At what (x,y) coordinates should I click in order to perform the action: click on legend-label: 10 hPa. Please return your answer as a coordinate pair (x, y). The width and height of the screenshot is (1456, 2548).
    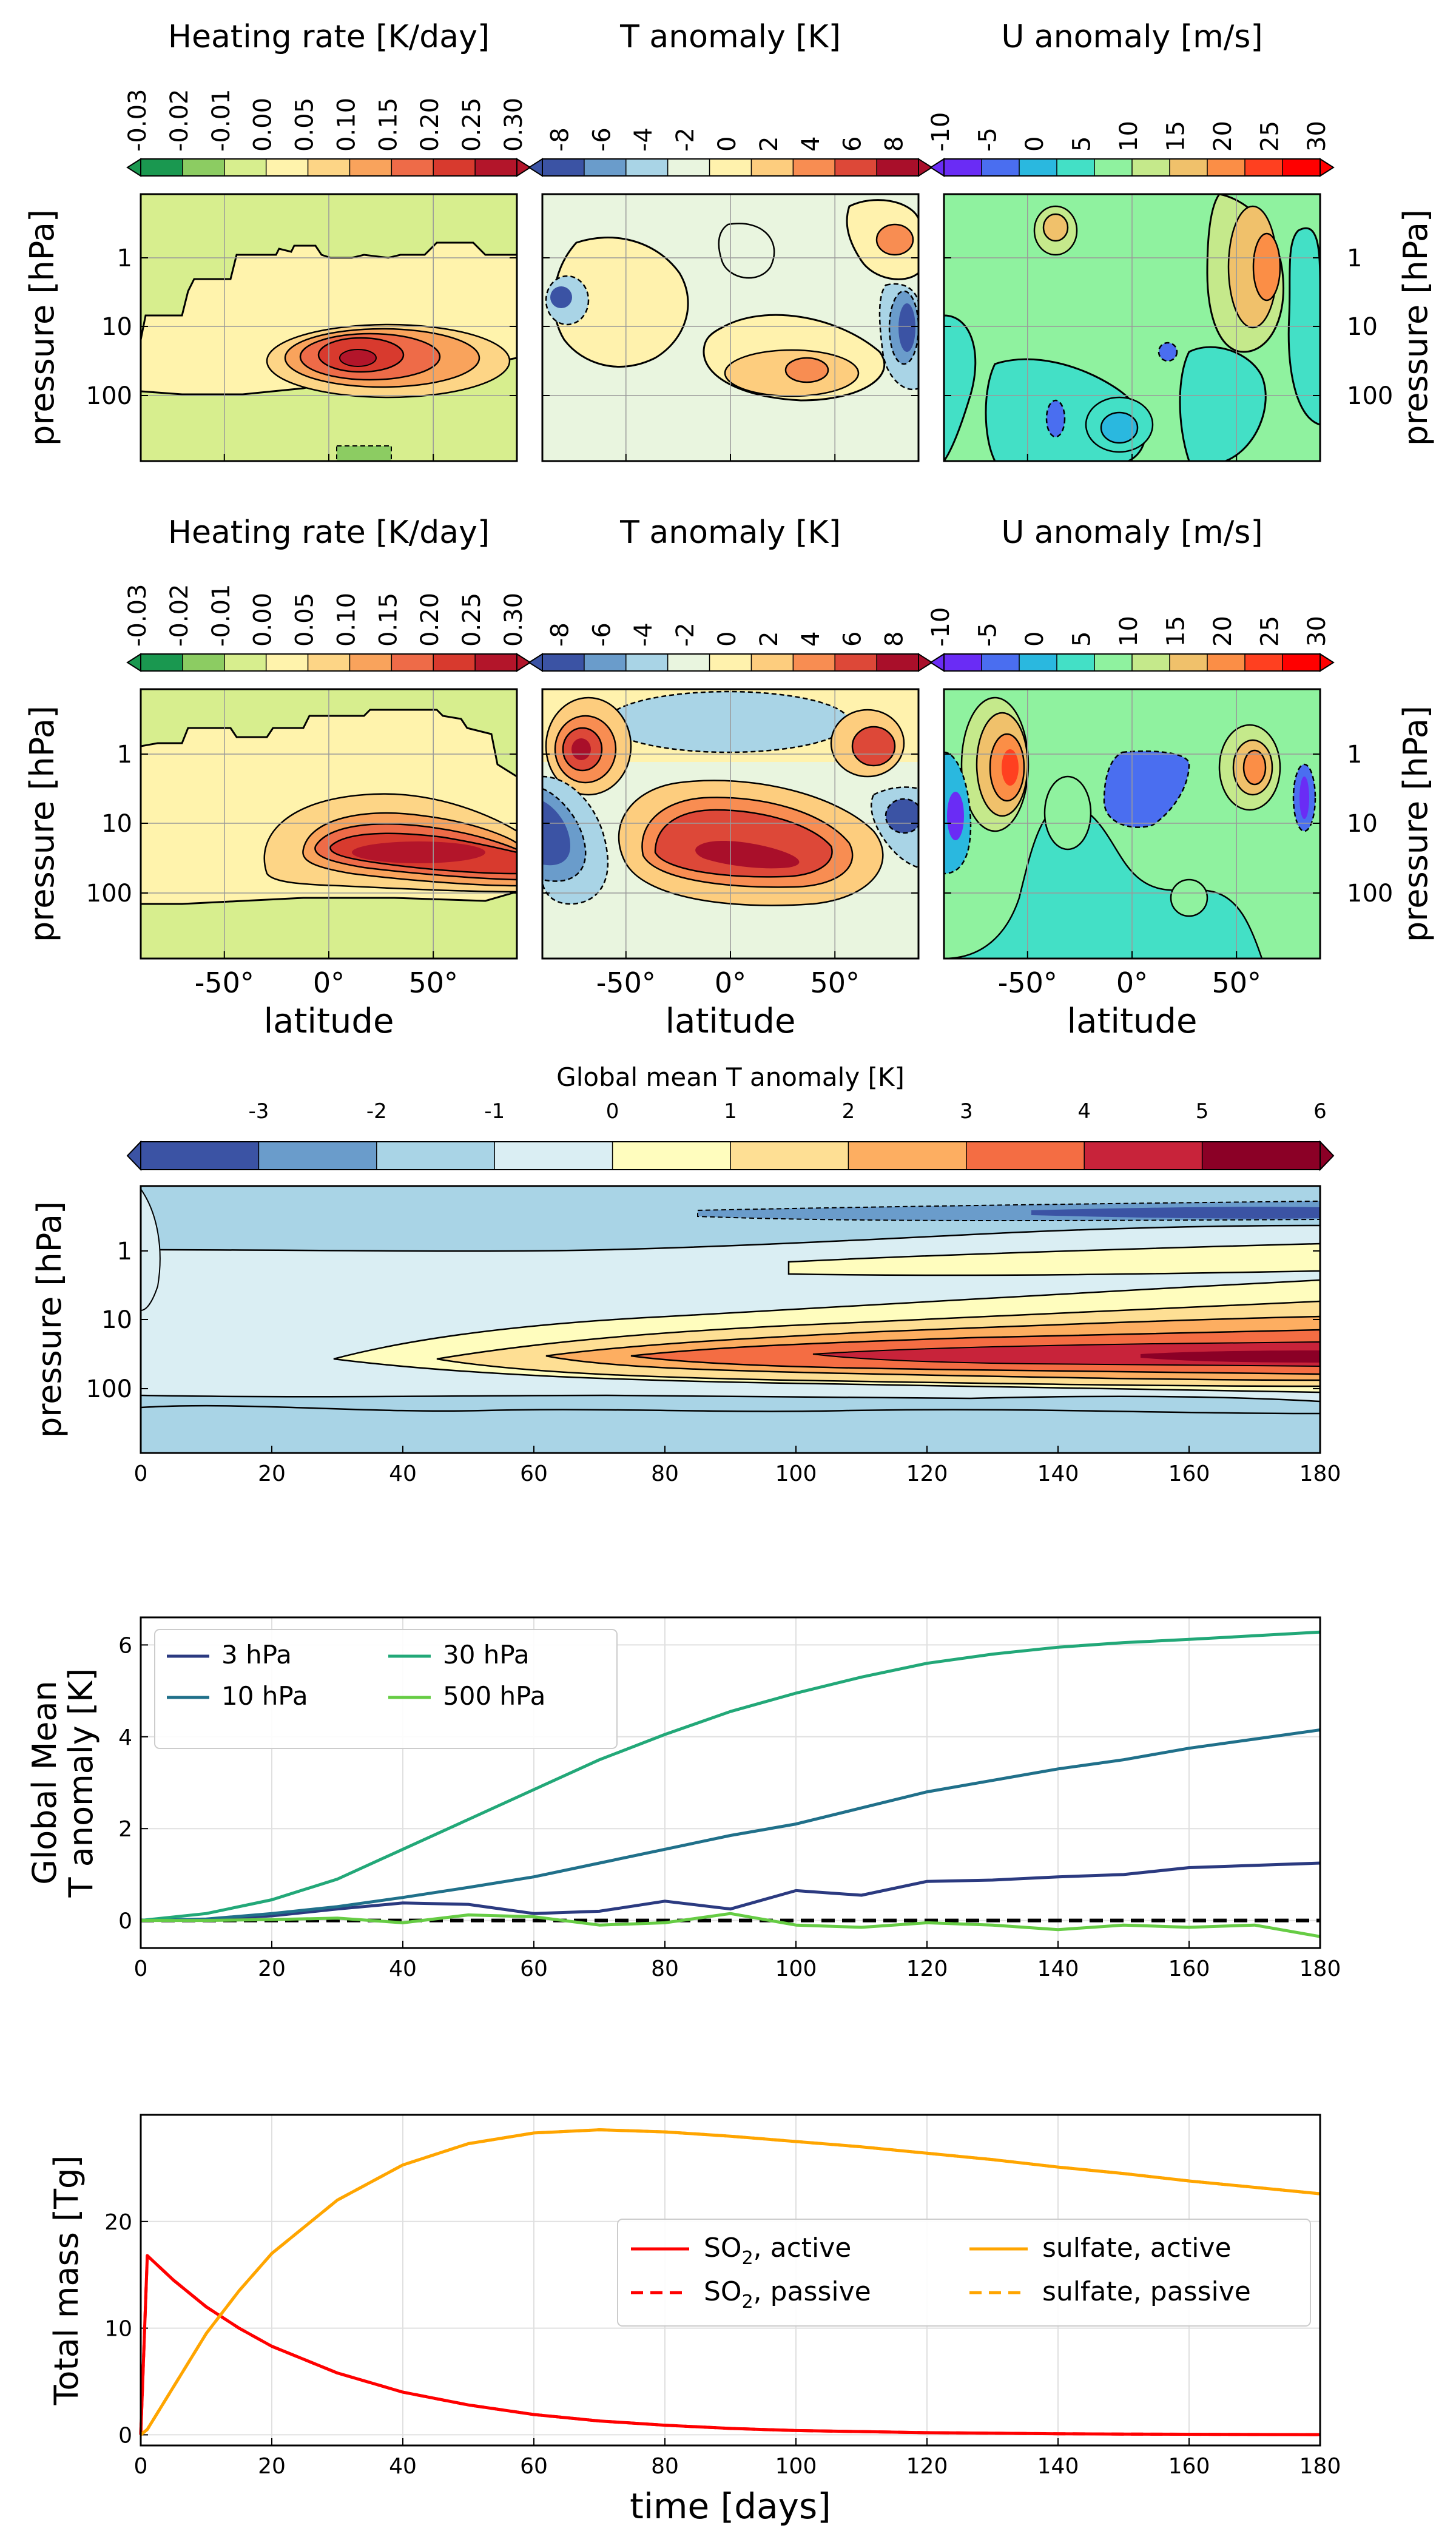
    Looking at the image, I should click on (264, 1696).